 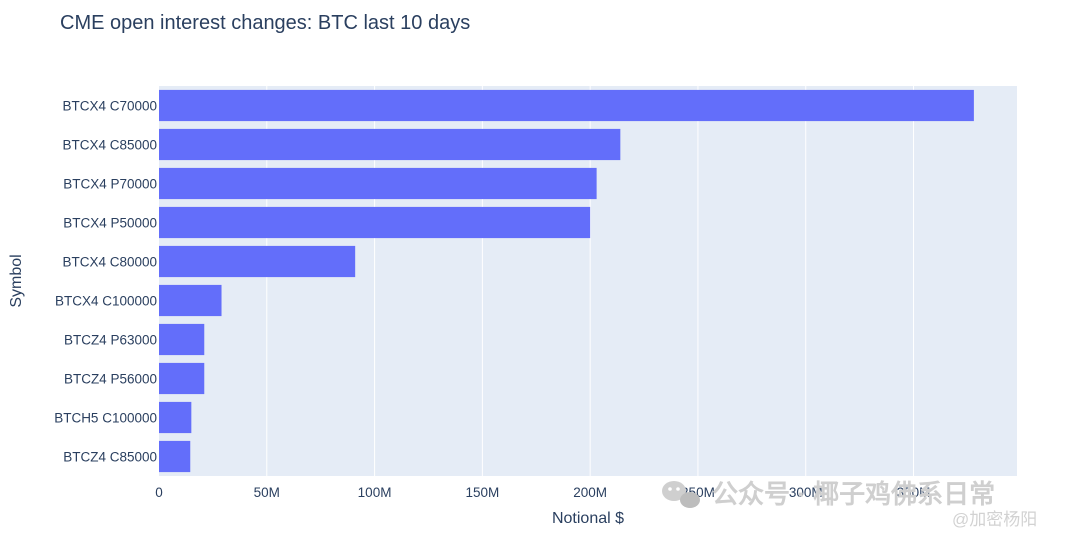 What do you see at coordinates (110, 340) in the screenshot?
I see `y-tick-label: BTCZ4 P63000` at bounding box center [110, 340].